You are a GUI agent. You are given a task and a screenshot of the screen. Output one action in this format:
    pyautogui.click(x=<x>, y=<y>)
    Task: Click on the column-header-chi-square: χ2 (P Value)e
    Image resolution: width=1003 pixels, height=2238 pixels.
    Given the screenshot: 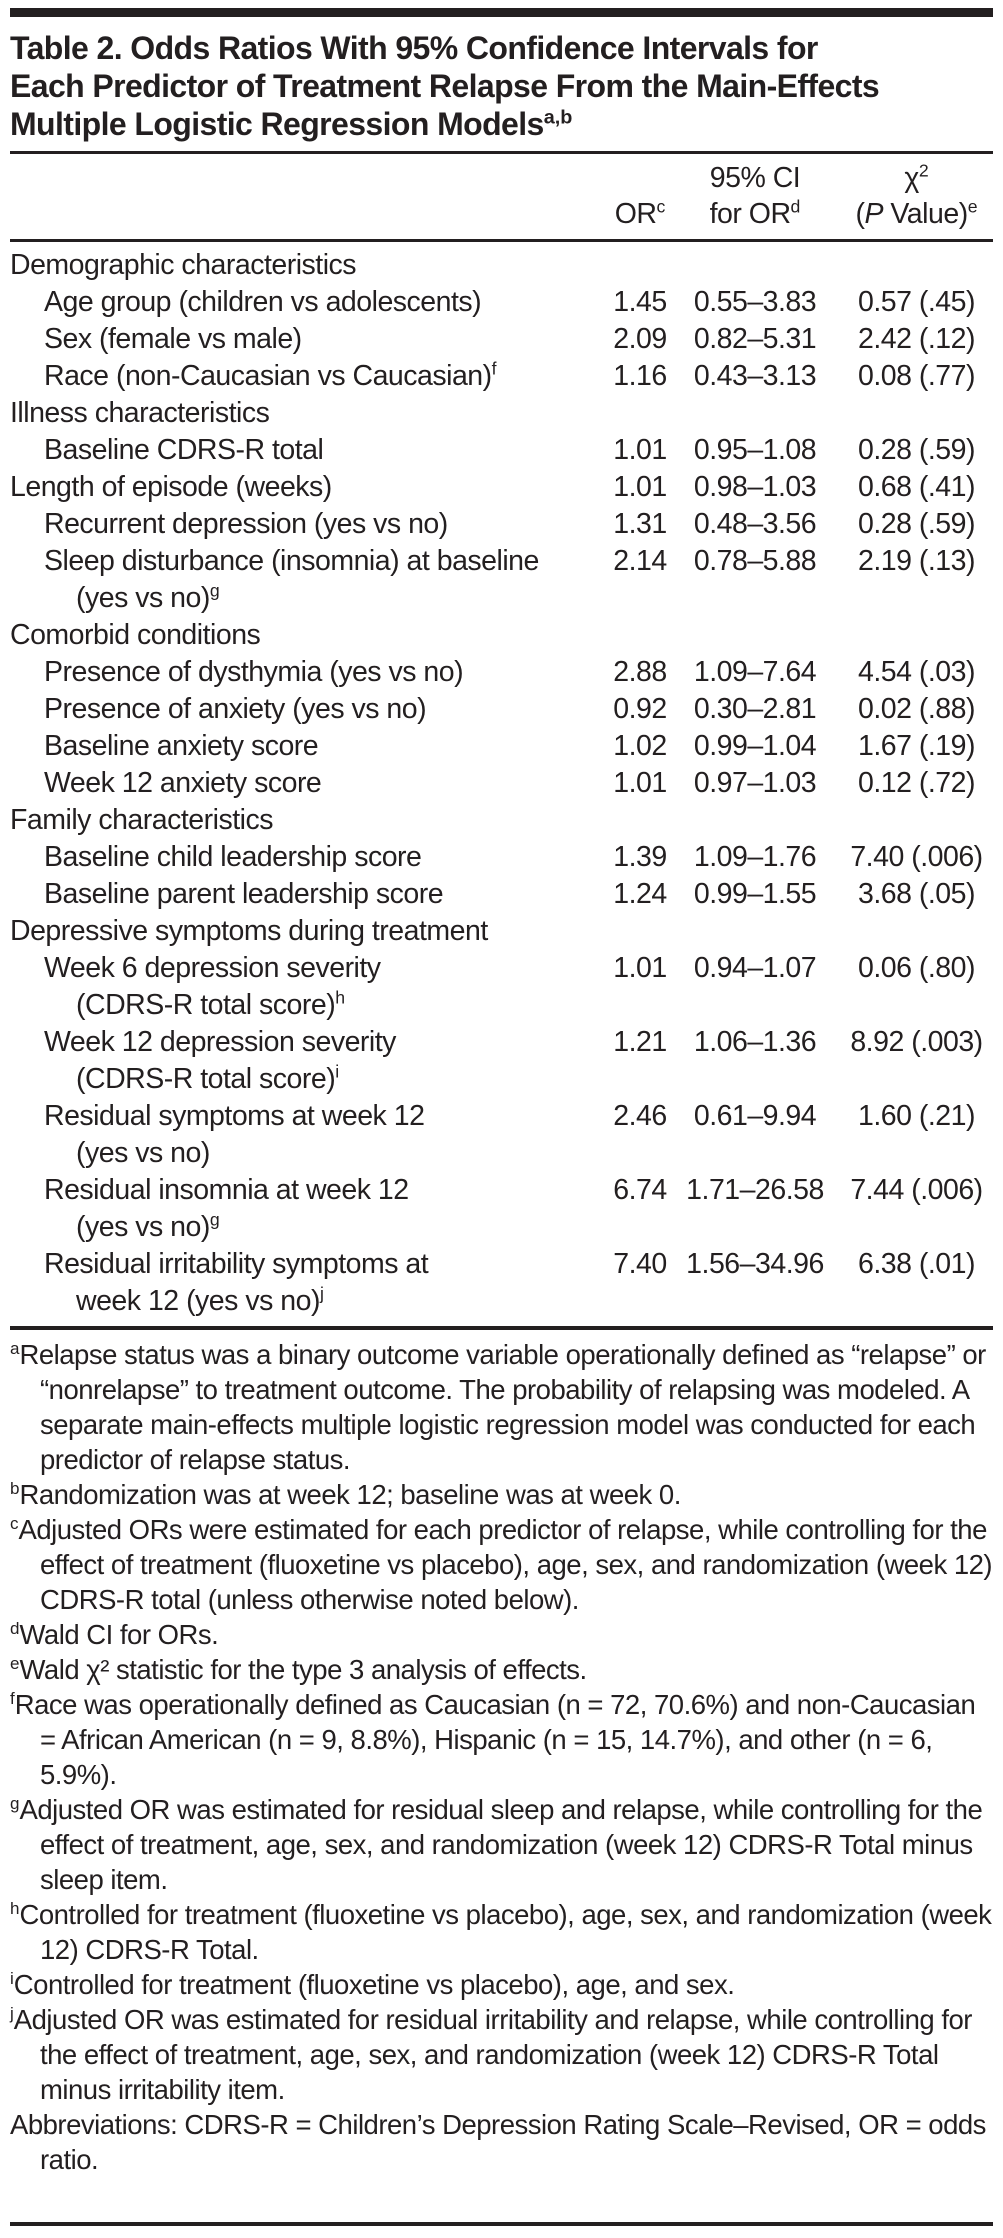 What is the action you would take?
    pyautogui.click(x=916, y=195)
    